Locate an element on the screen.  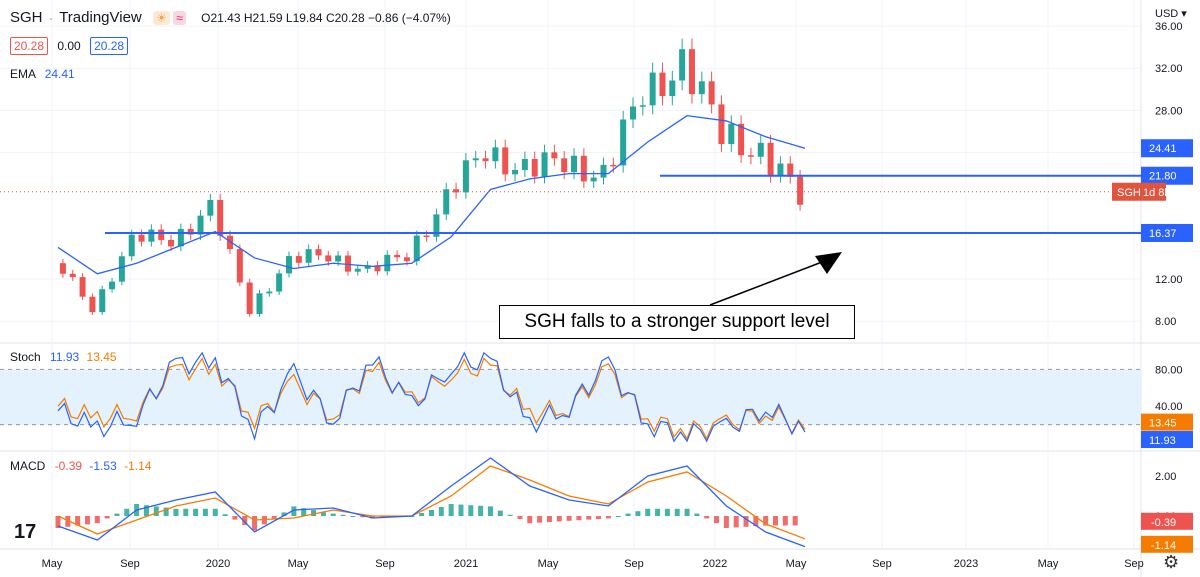
x-tick-label: 2021 is located at coordinates (466, 564).